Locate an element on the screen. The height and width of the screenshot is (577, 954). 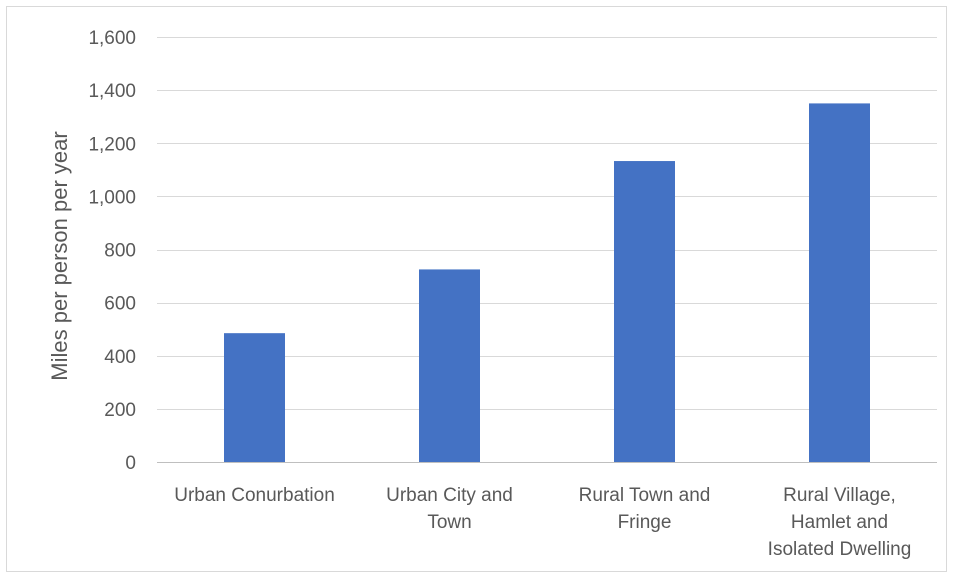
y-tick-label: 600 is located at coordinates (120, 304).